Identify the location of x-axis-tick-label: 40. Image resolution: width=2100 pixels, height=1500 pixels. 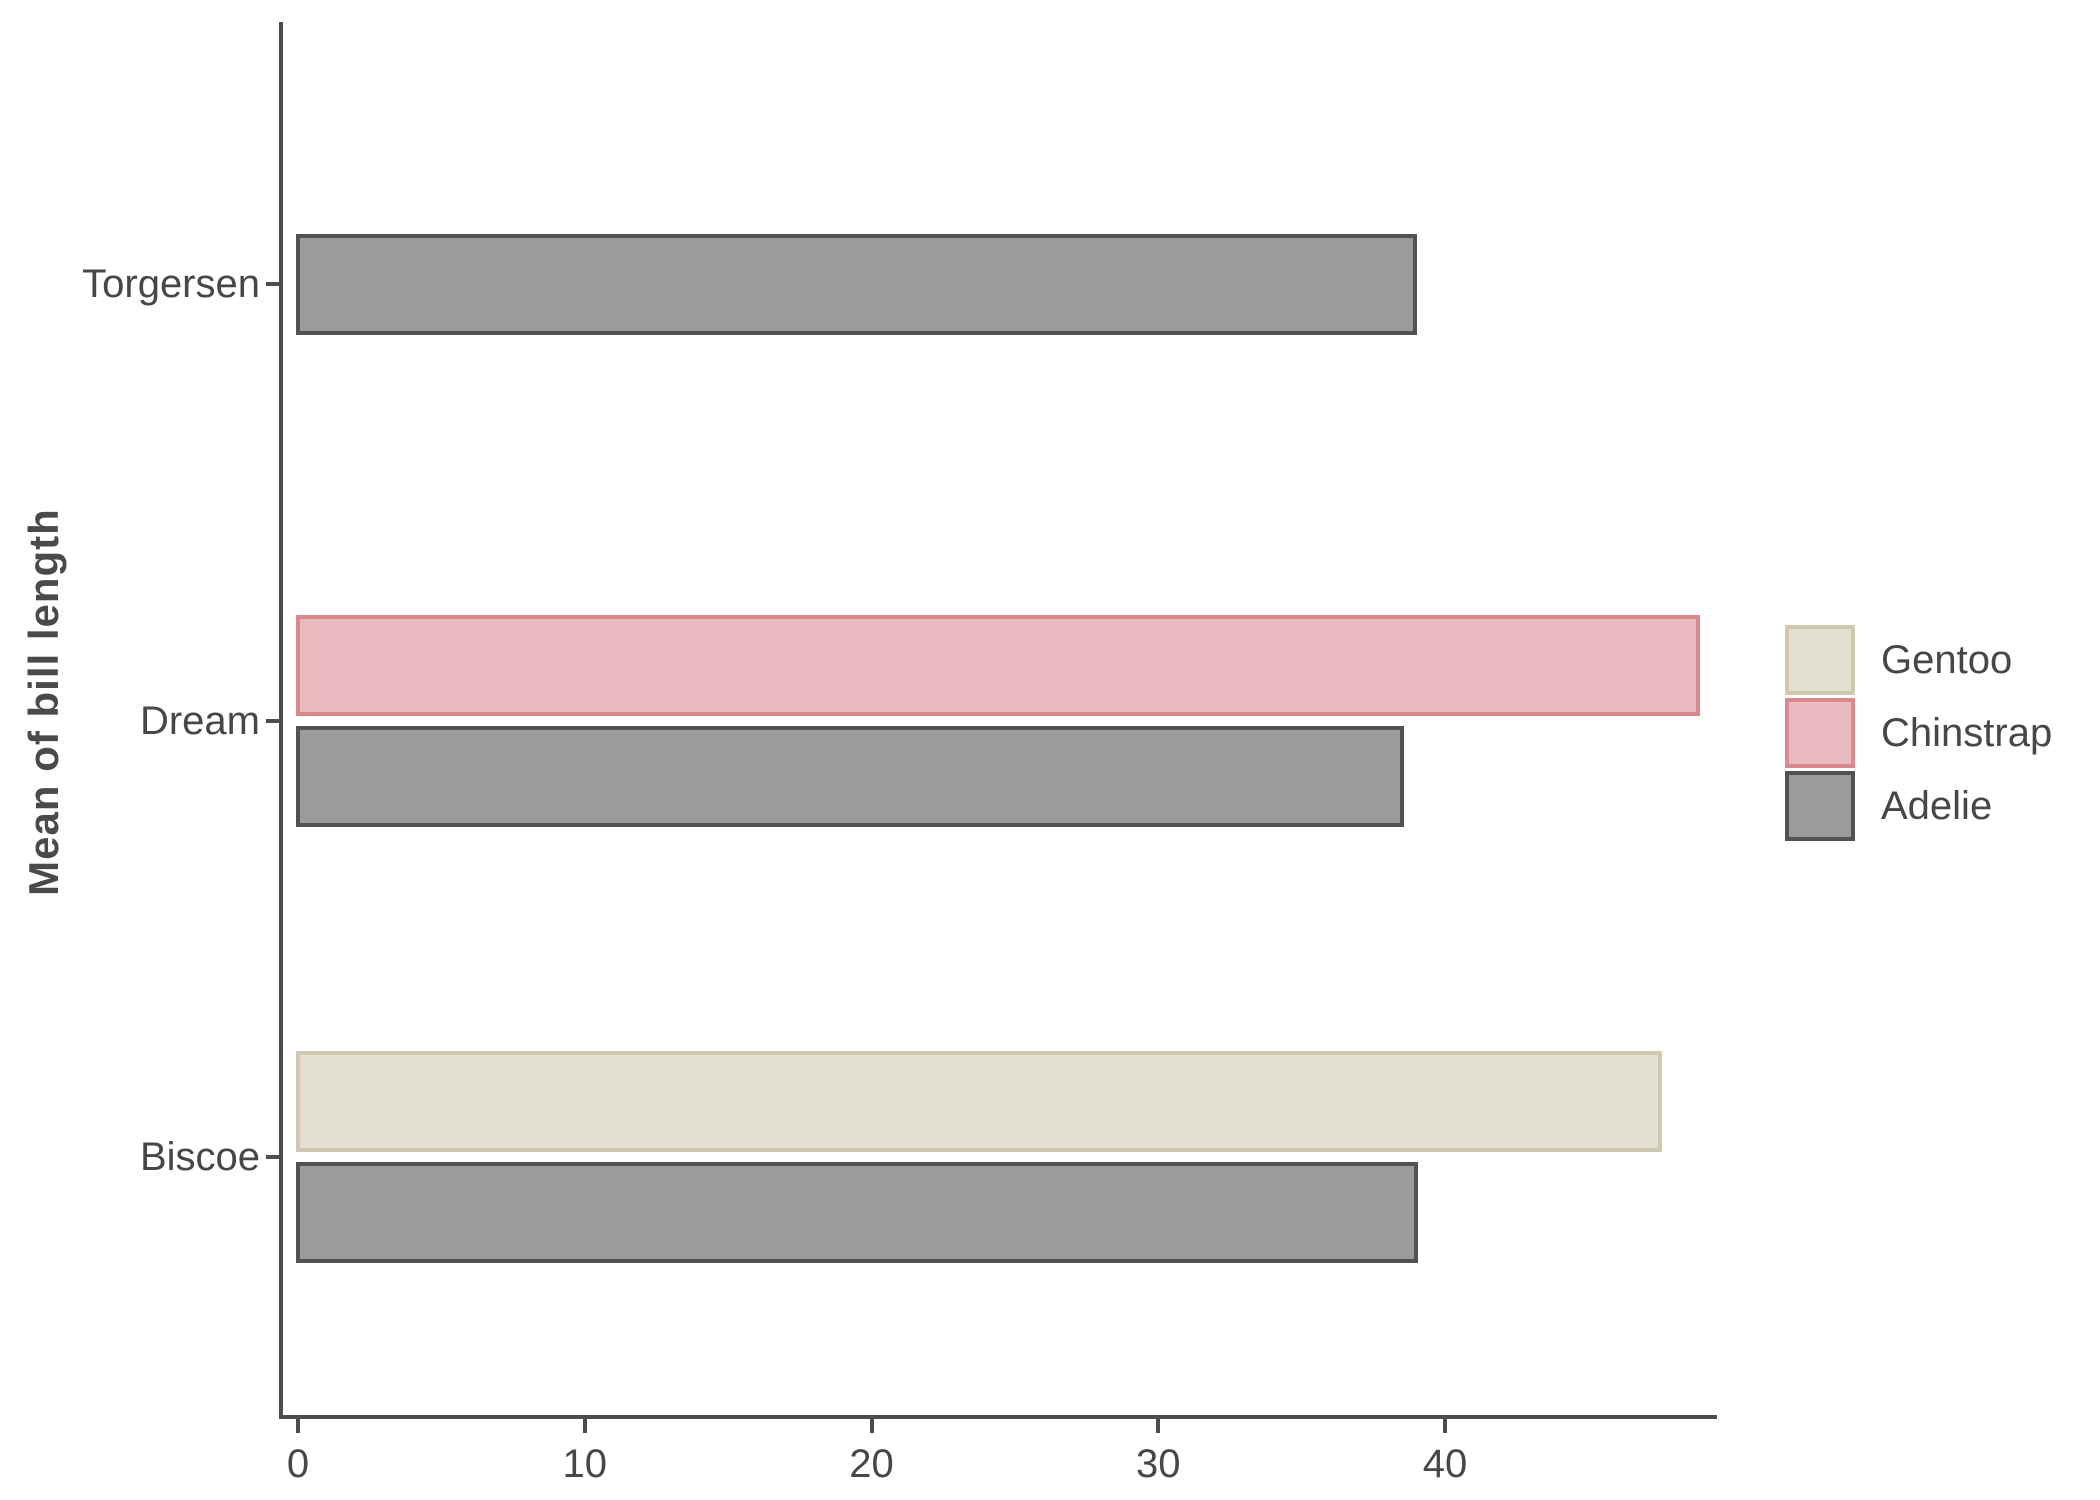
(1445, 1464).